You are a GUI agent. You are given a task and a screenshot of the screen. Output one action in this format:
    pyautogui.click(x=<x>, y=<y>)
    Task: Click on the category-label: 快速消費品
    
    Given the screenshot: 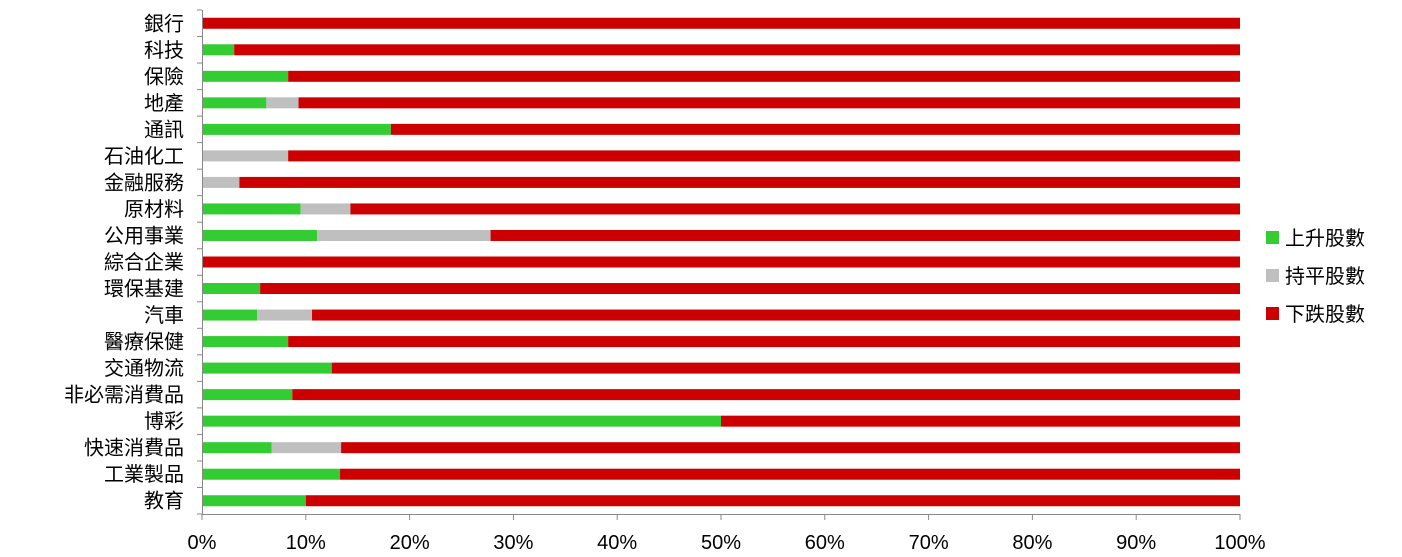 What is the action you would take?
    pyautogui.click(x=134, y=448)
    